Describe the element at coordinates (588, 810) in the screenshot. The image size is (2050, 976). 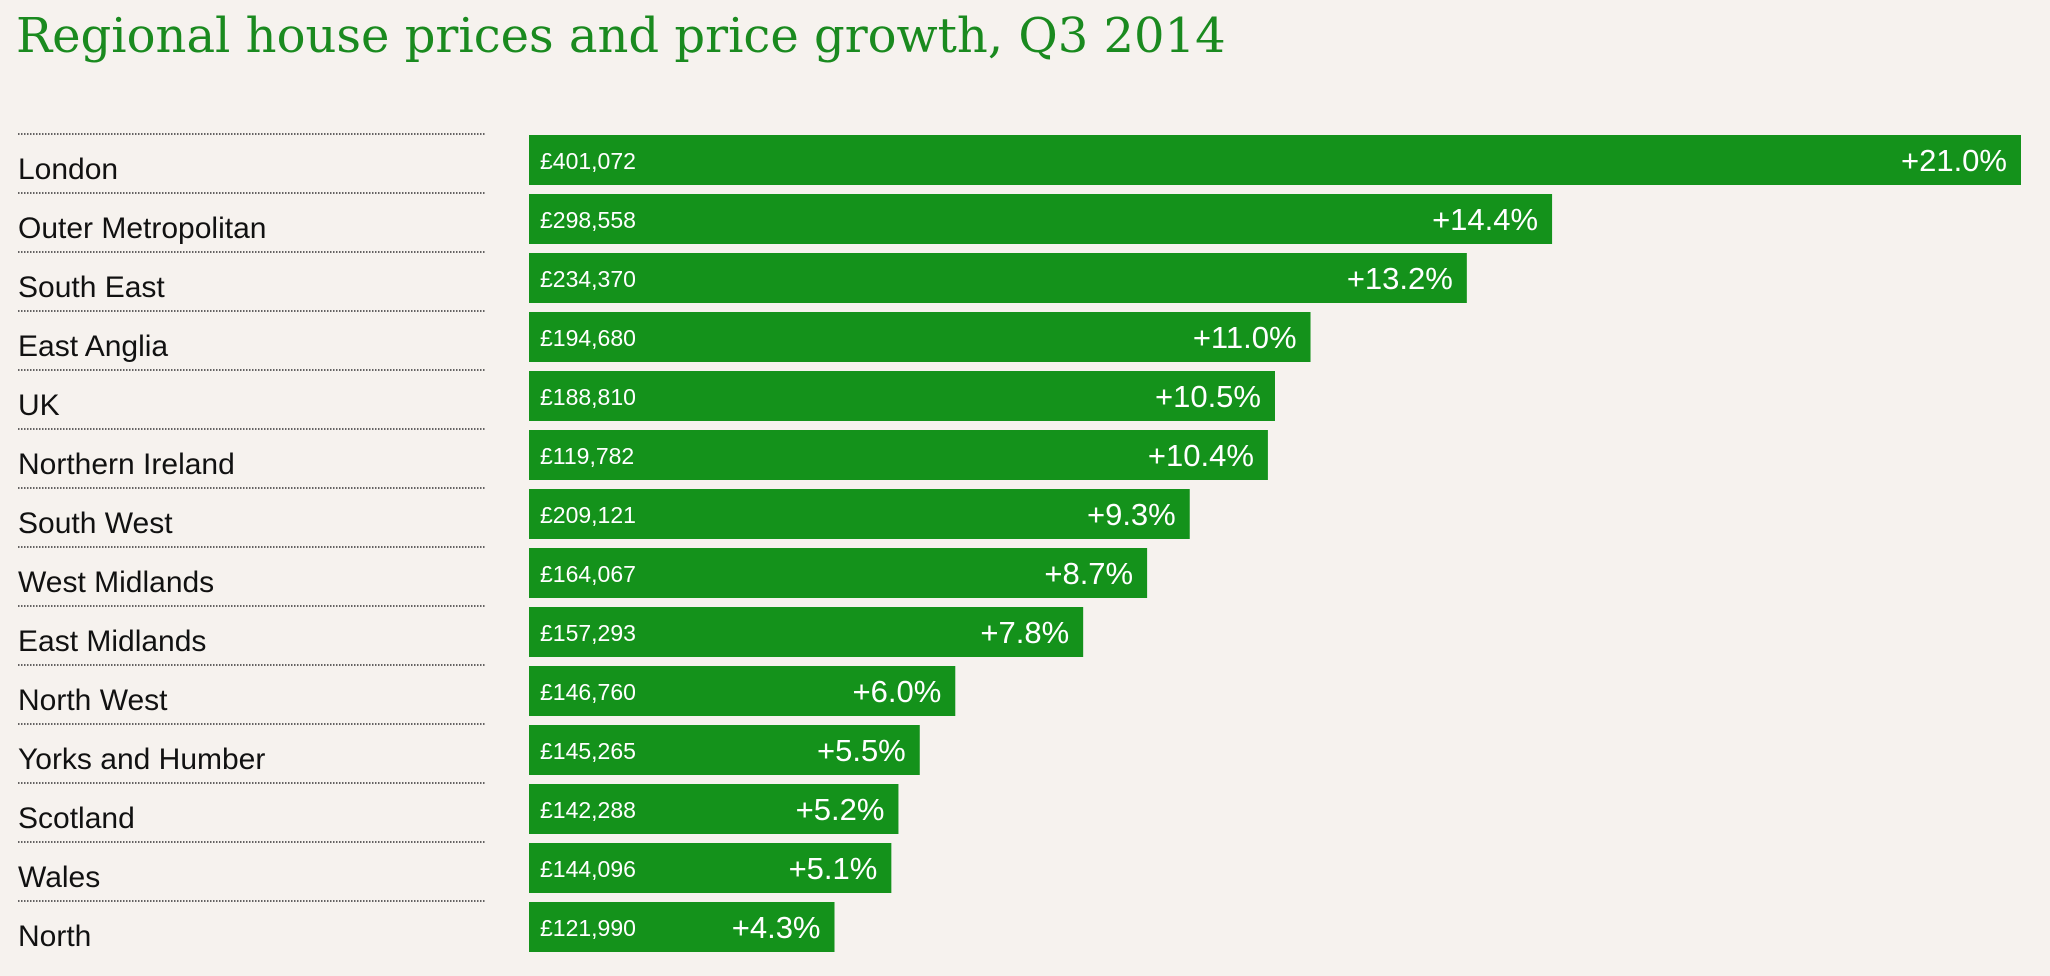
I see `price-label: £142,288` at that location.